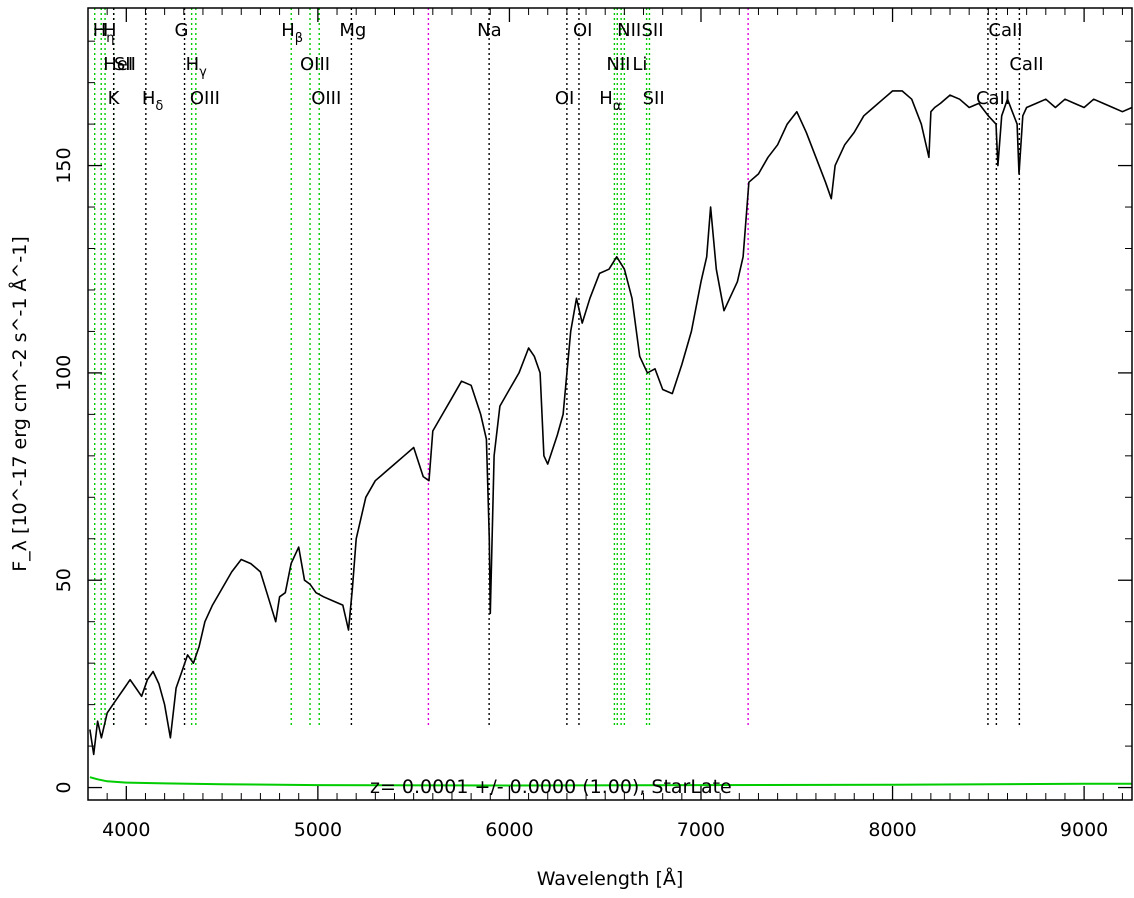  Describe the element at coordinates (126, 830) in the screenshot. I see `x-tick-label-0: 4000` at that location.